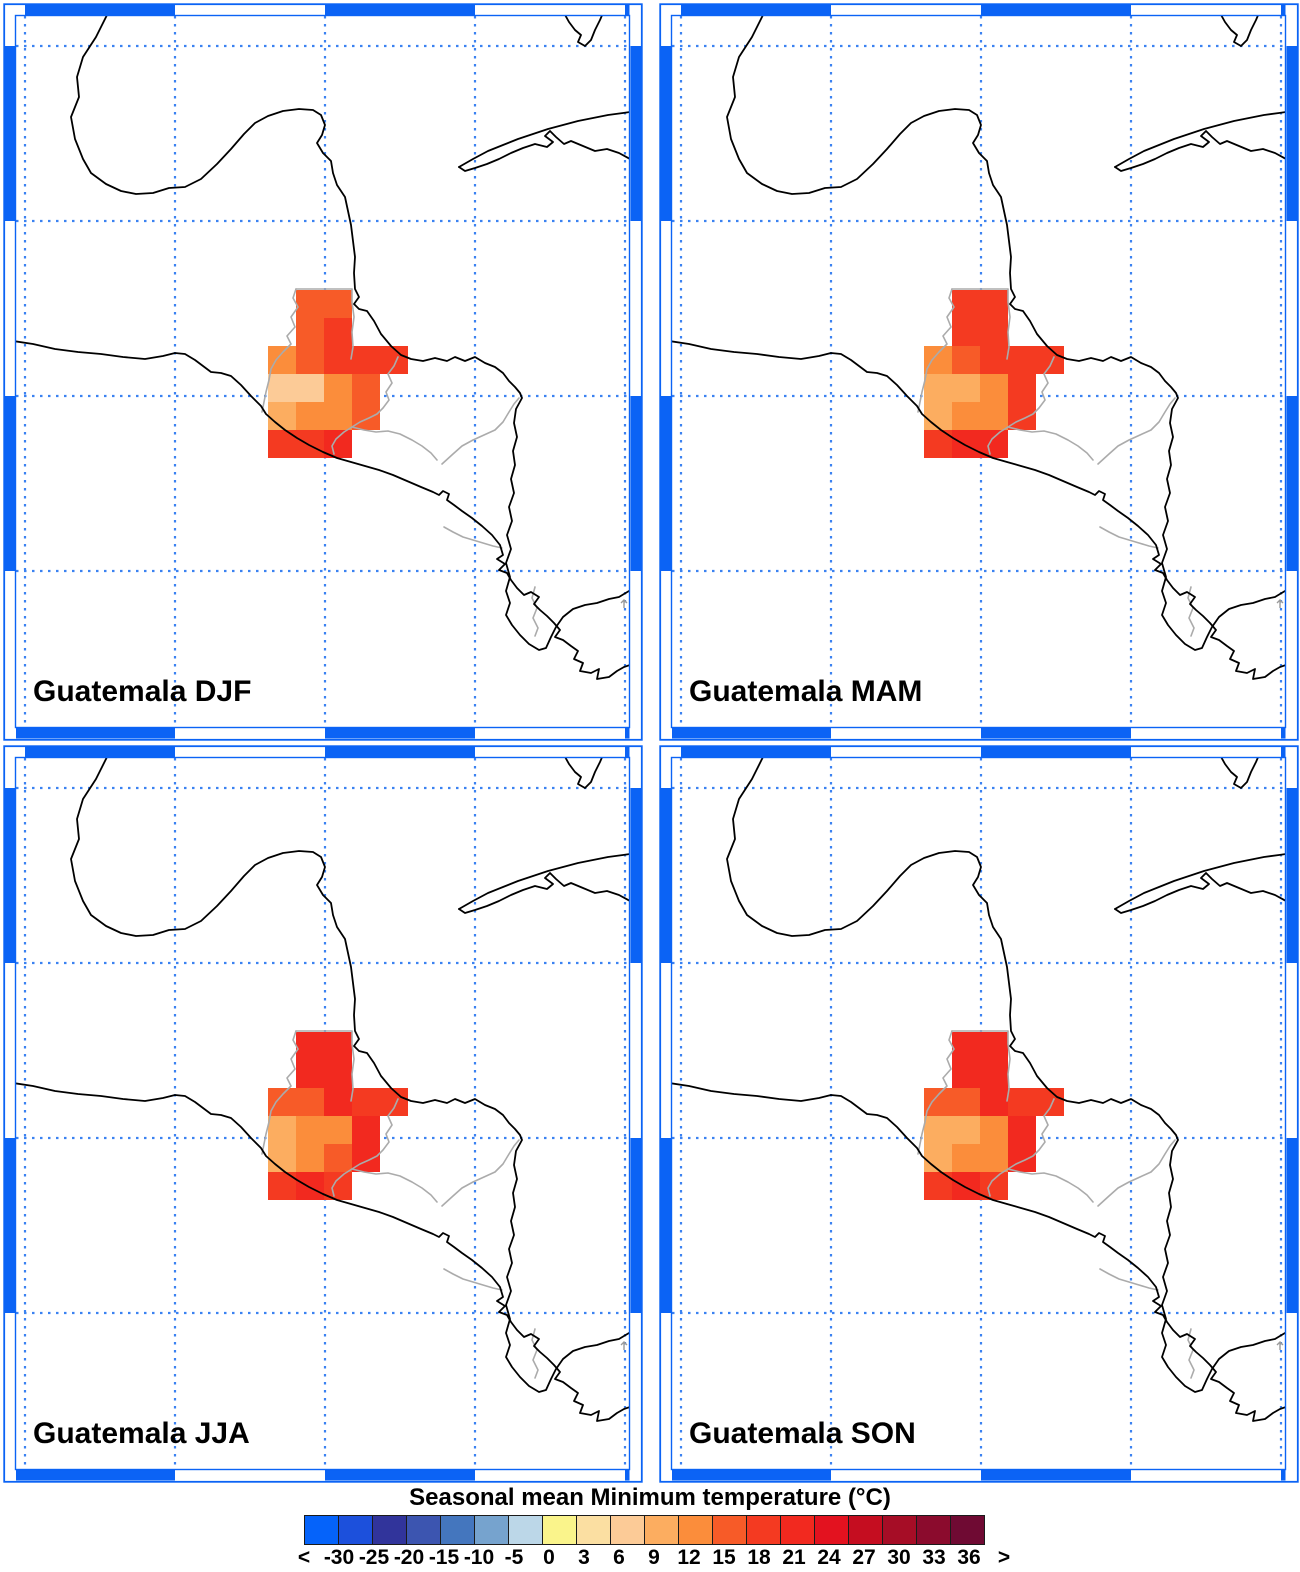 Image resolution: width=1300 pixels, height=1572 pixels. I want to click on colorbar-tick-label: 9, so click(654, 1557).